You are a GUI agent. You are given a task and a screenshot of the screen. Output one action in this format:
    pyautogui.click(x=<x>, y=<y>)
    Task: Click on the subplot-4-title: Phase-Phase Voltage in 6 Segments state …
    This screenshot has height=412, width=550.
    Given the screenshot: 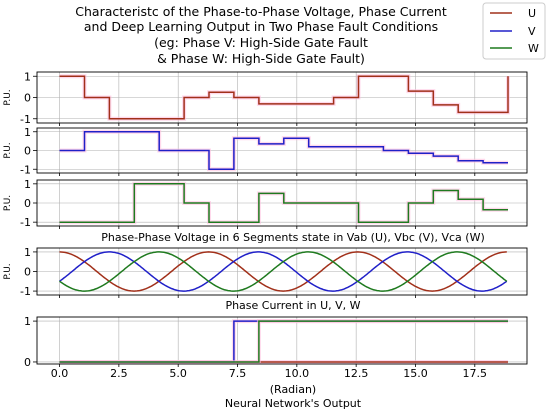 What is the action you would take?
    pyautogui.click(x=293, y=237)
    